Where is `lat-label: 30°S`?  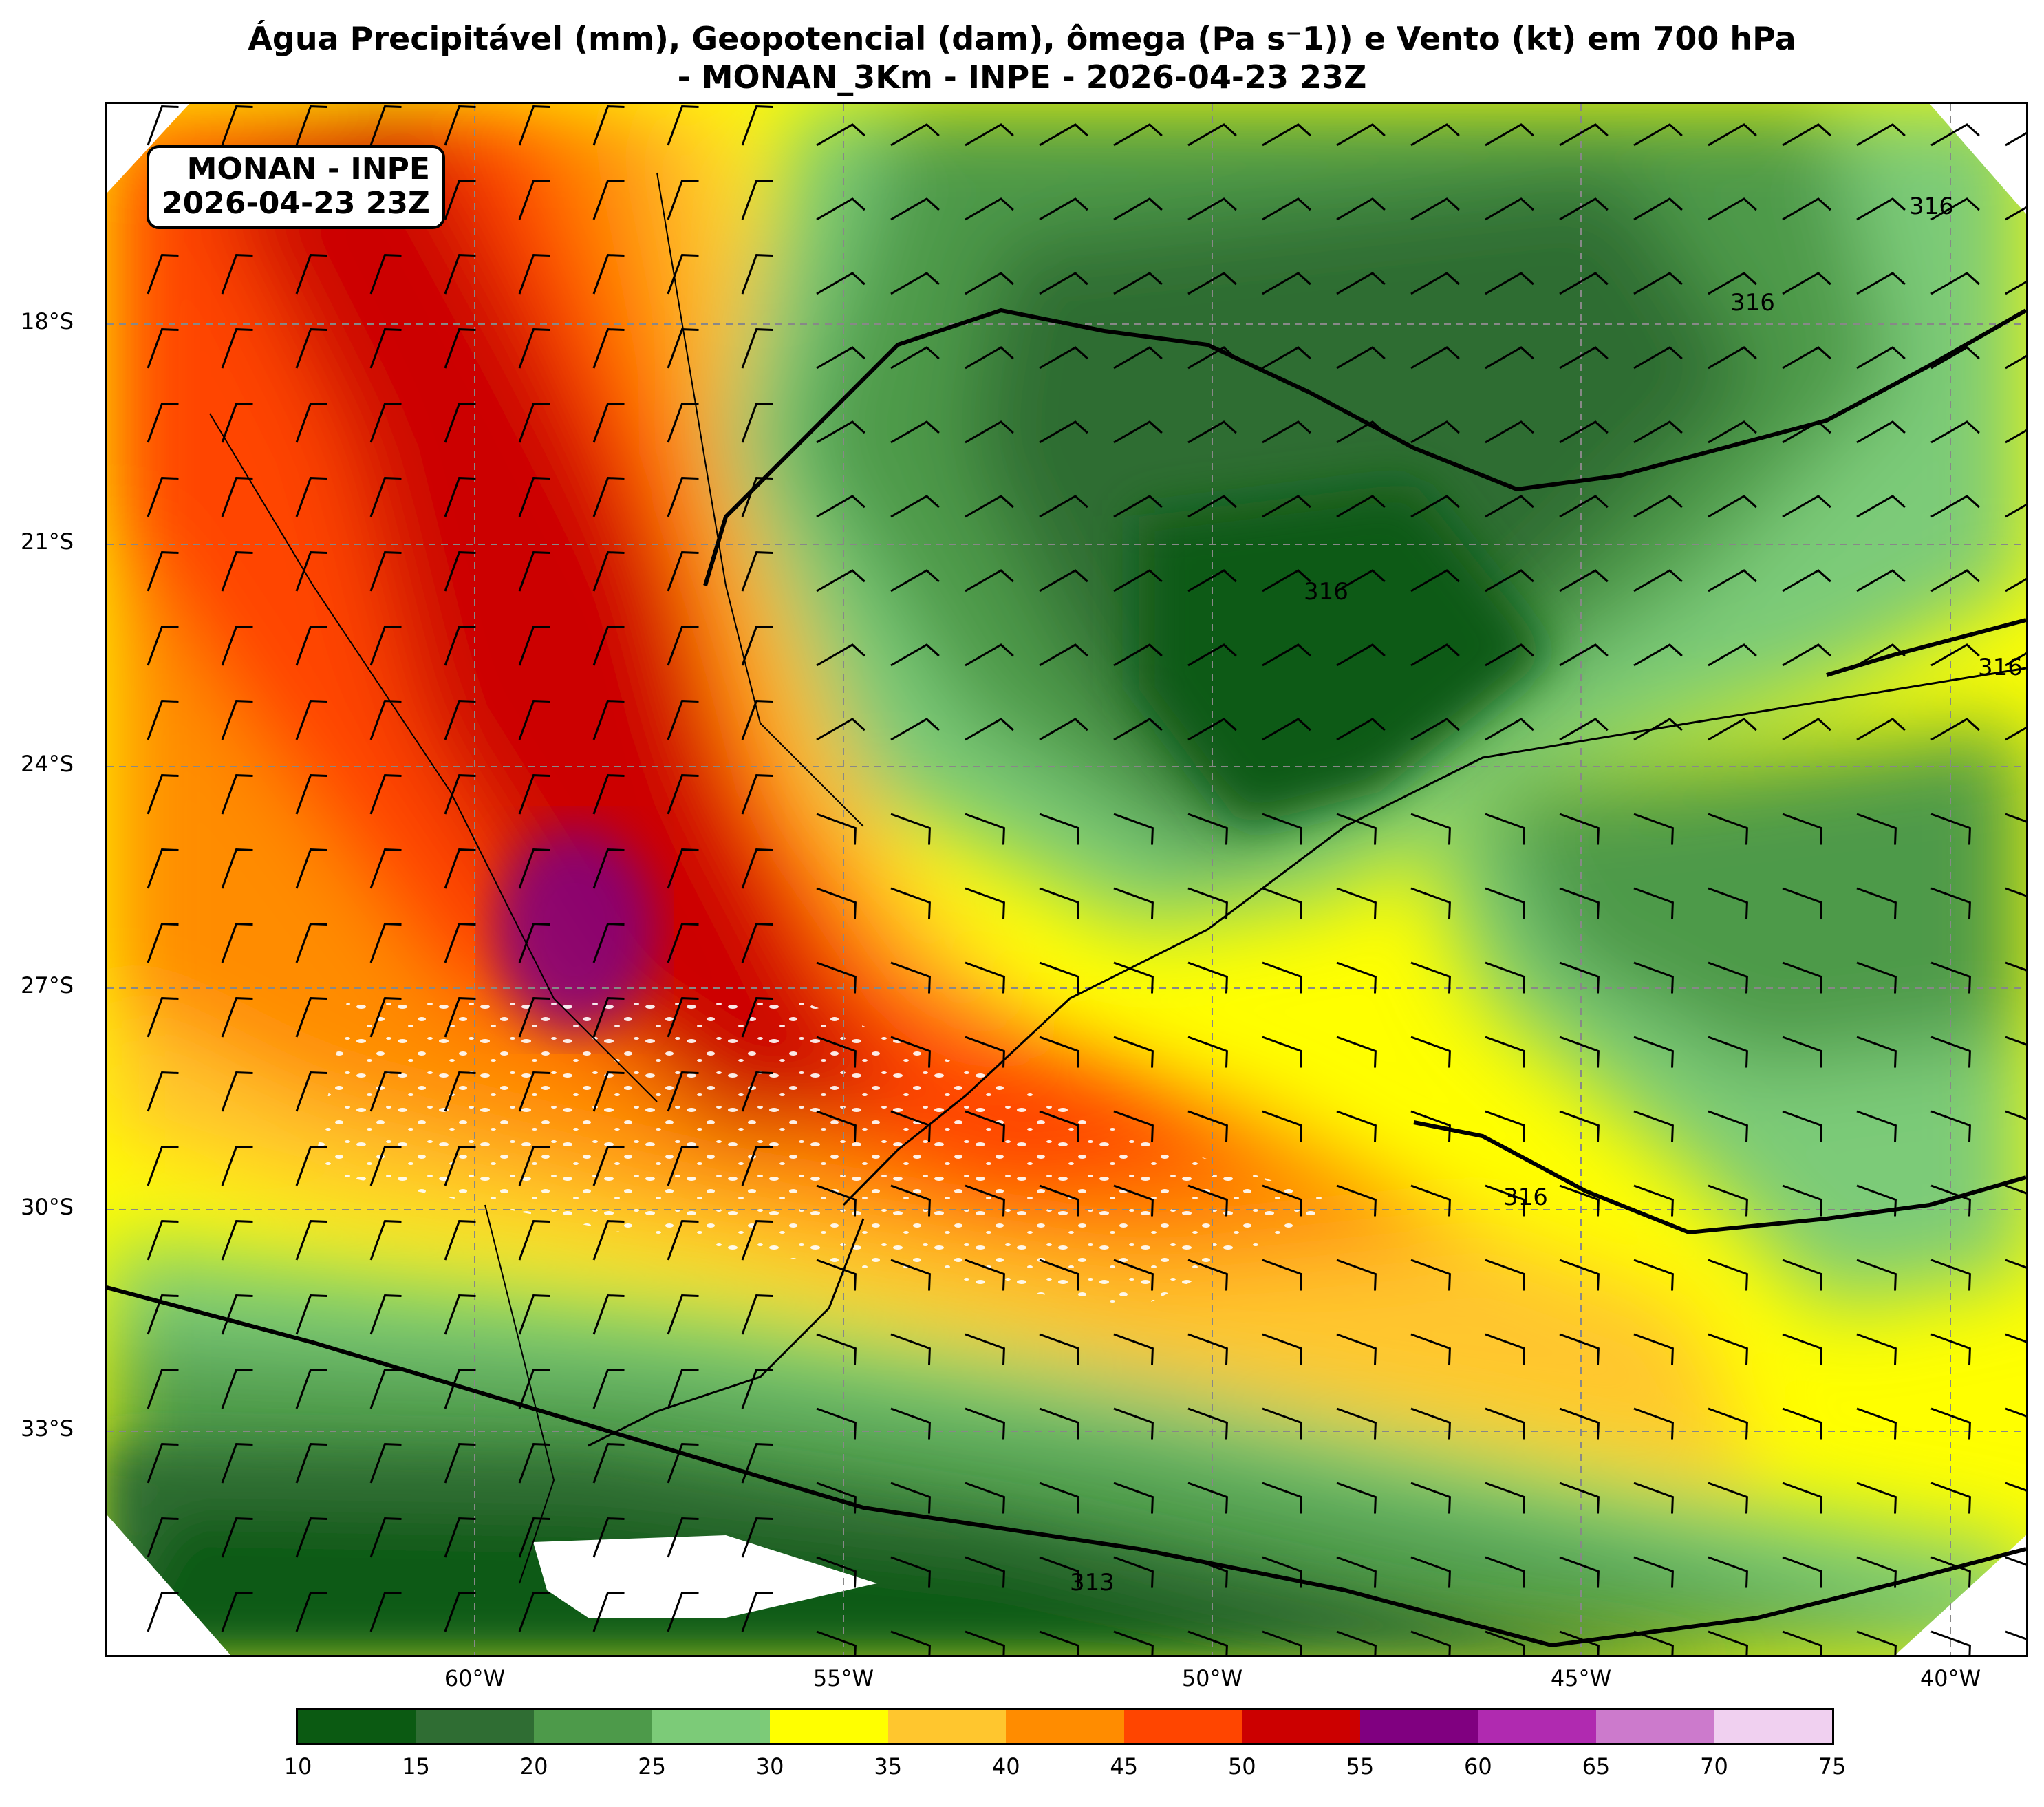
lat-label: 30°S is located at coordinates (47, 1207).